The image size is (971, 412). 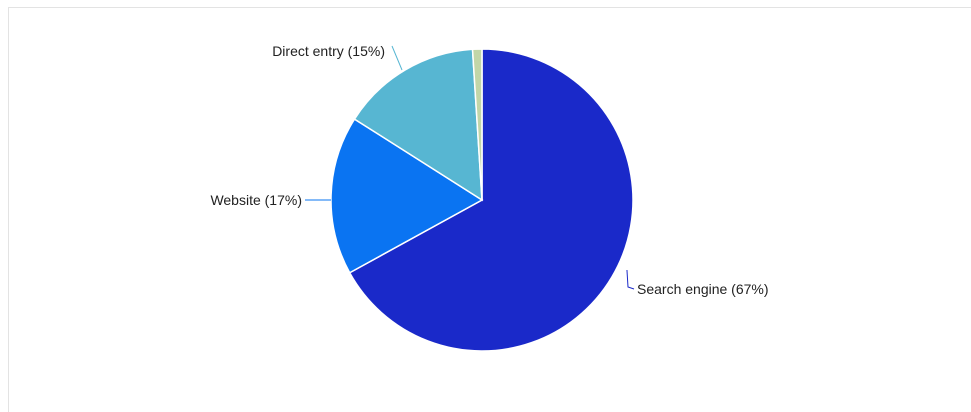 What do you see at coordinates (328, 51) in the screenshot?
I see `slice-label-2: Direct entry (15%)` at bounding box center [328, 51].